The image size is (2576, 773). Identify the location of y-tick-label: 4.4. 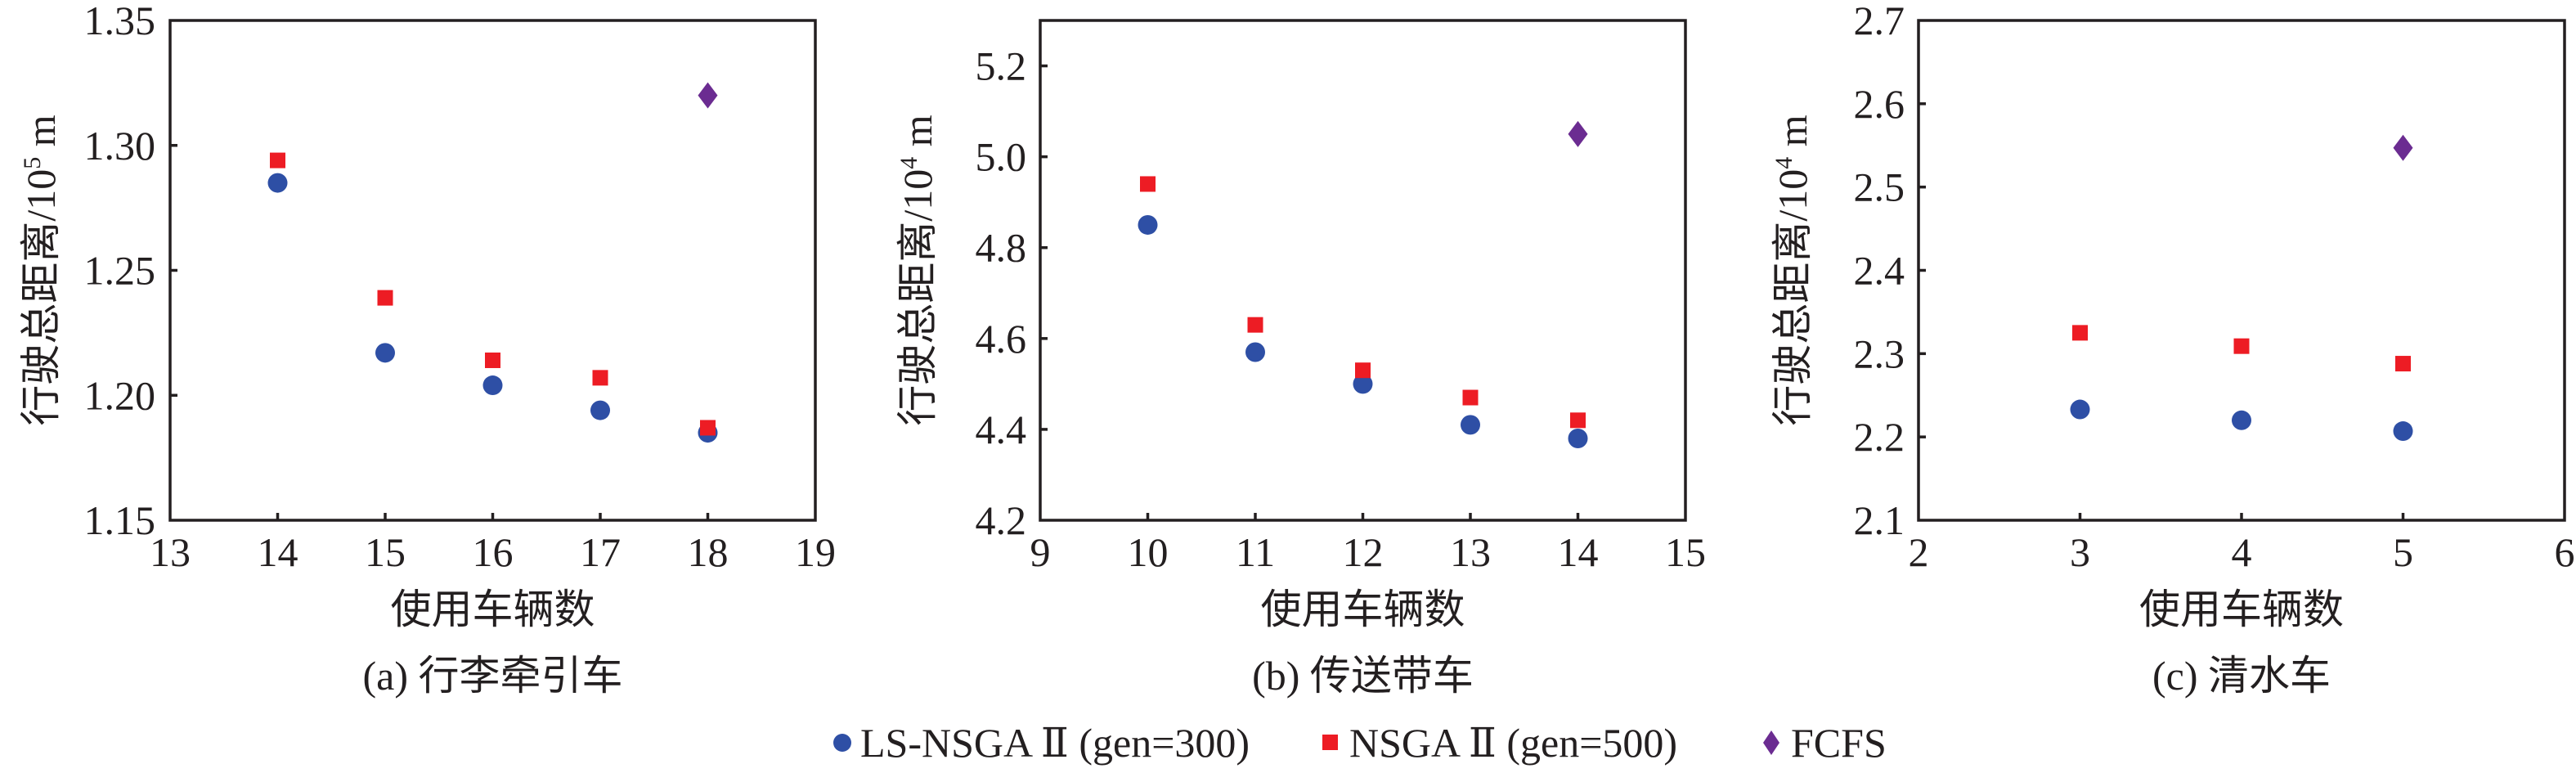
(1001, 430).